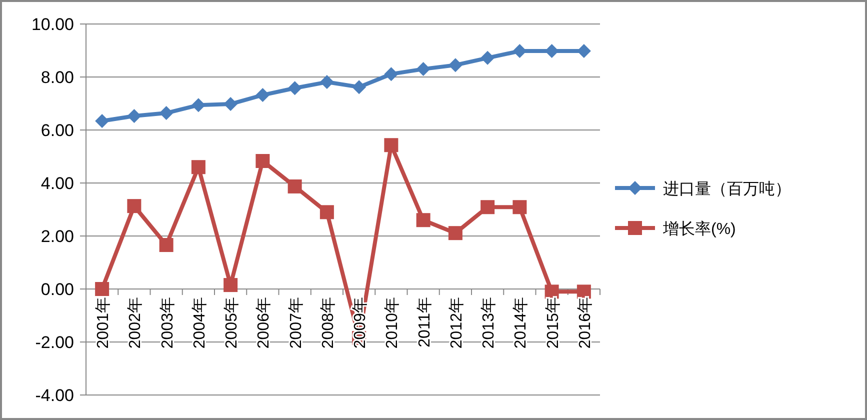 This screenshot has height=420, width=867. What do you see at coordinates (57, 130) in the screenshot?
I see `y-tick-label: 6.00` at bounding box center [57, 130].